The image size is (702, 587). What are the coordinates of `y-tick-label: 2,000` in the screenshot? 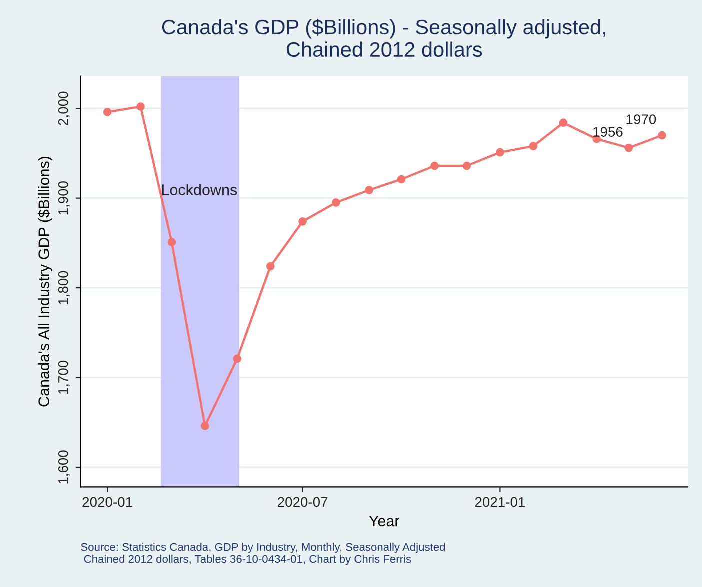 It's located at (64, 109).